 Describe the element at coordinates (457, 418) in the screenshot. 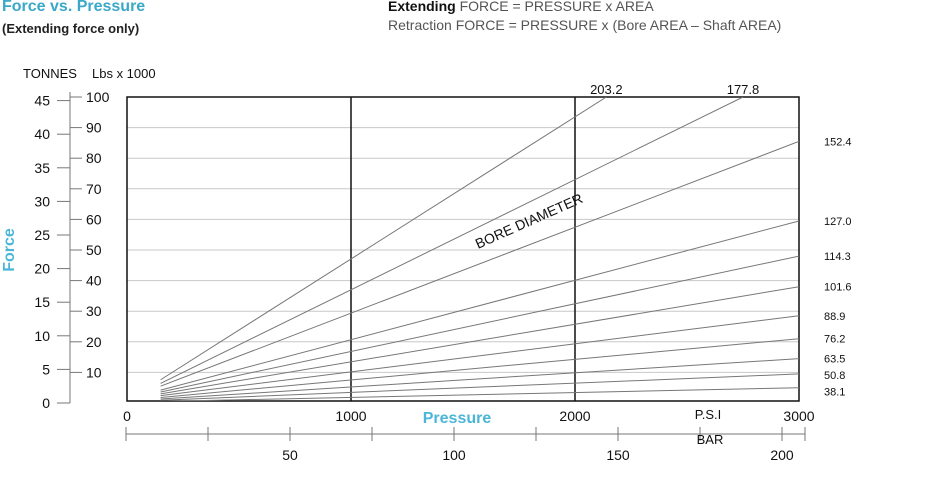

I see `x-axis-label: Pressure` at that location.